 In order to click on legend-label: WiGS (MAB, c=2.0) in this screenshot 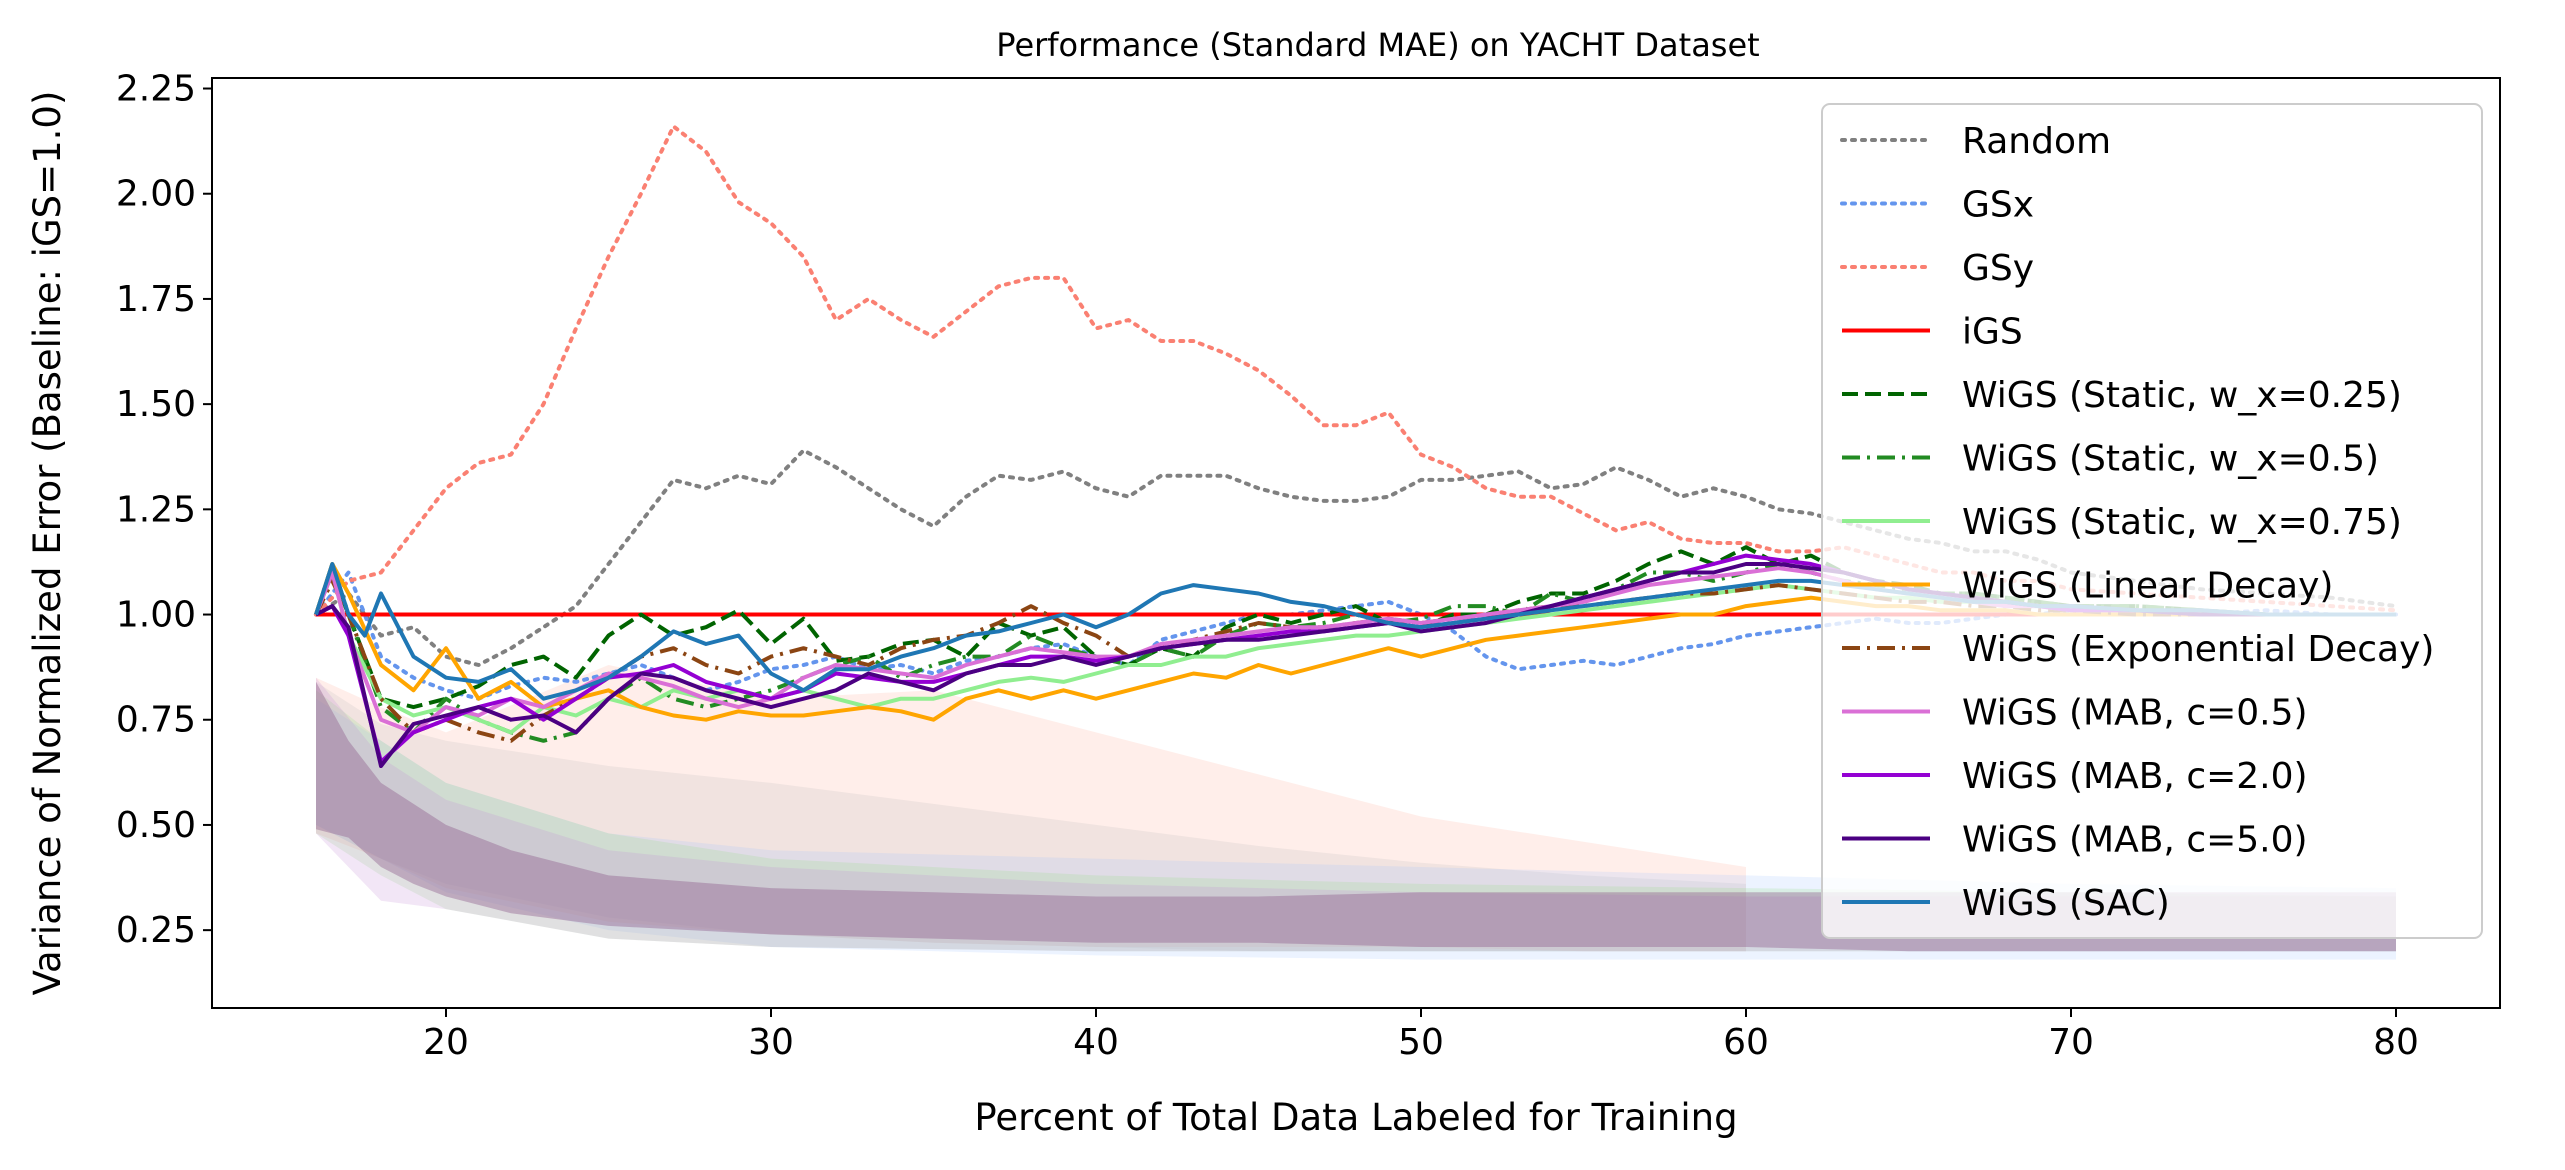, I will do `click(2135, 776)`.